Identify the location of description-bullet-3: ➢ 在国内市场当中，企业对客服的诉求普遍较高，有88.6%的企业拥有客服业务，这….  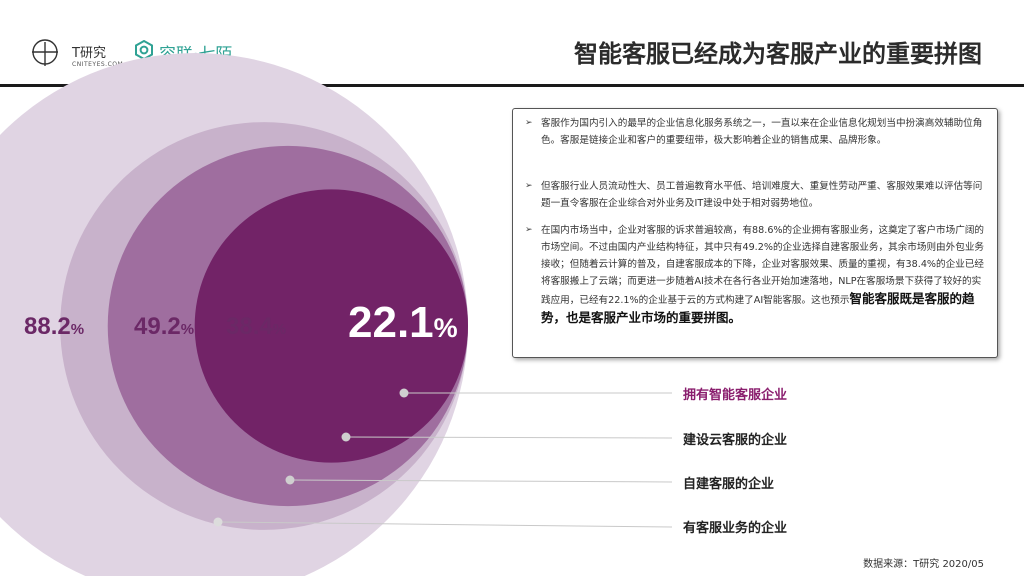
(756, 275).